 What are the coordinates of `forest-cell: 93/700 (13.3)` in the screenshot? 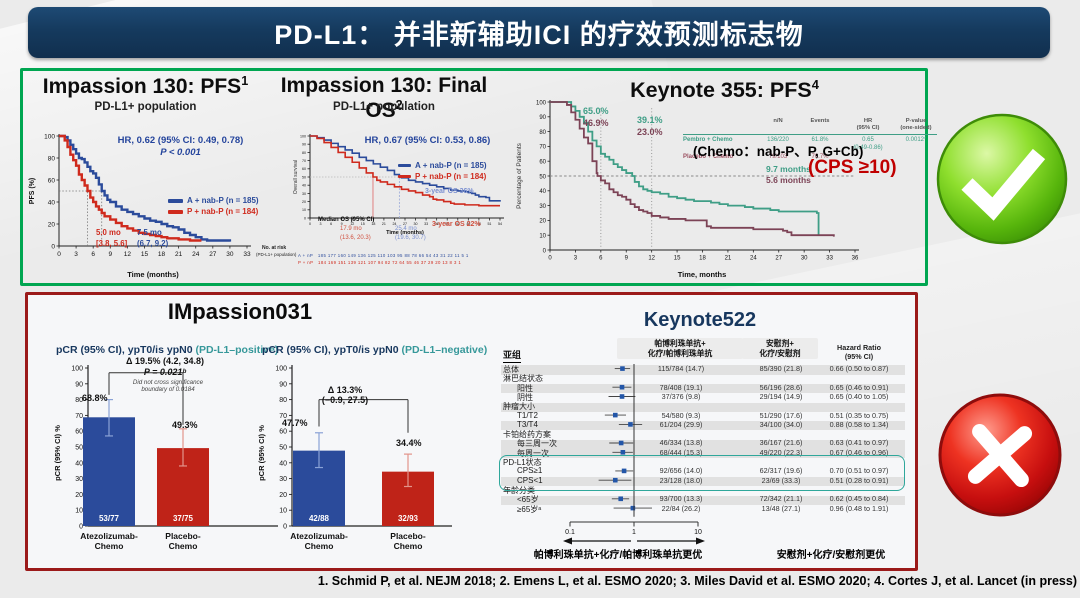 It's located at (681, 499).